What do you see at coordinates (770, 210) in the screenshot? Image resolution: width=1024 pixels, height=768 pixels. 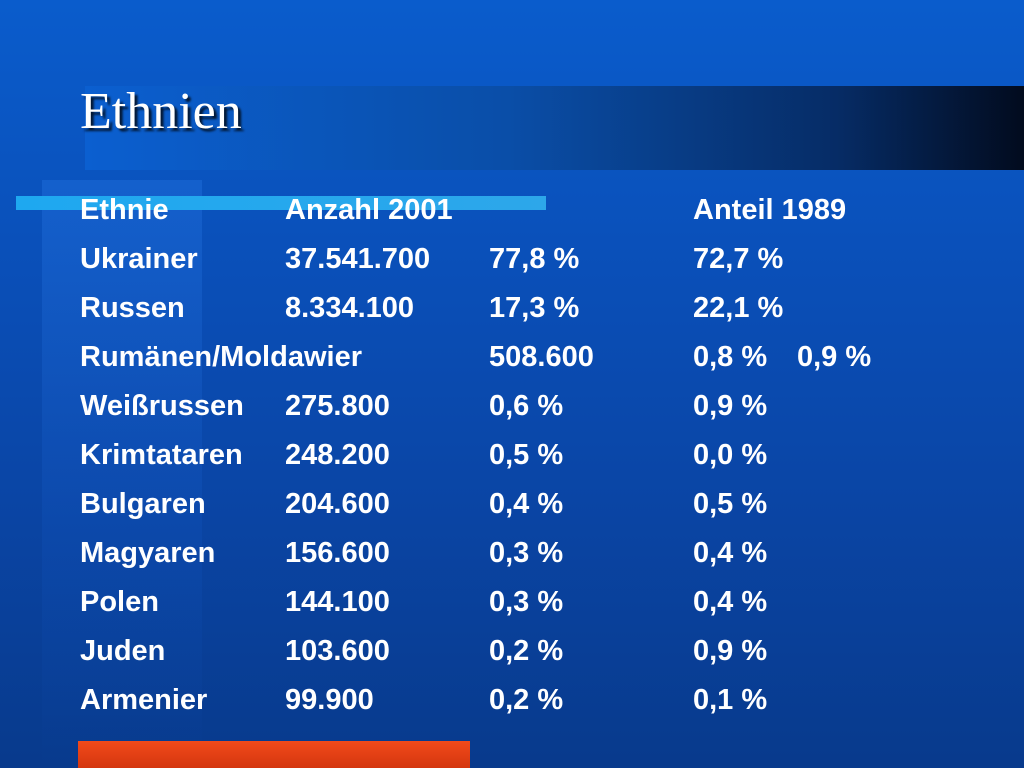 I see `header-anteil-1989: Anteil 1989` at bounding box center [770, 210].